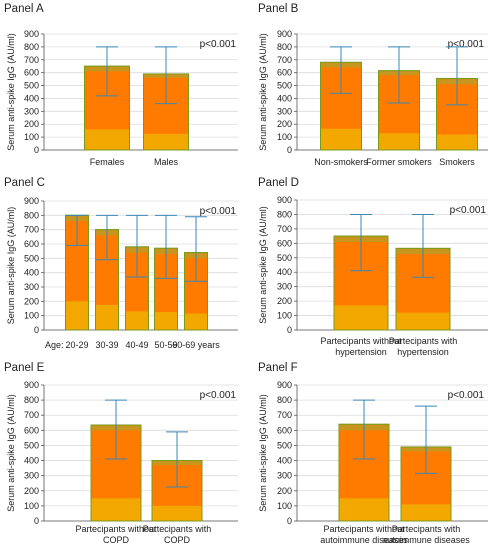  Describe the element at coordinates (116, 540) in the screenshot. I see `x-tick-label: COPD` at that location.